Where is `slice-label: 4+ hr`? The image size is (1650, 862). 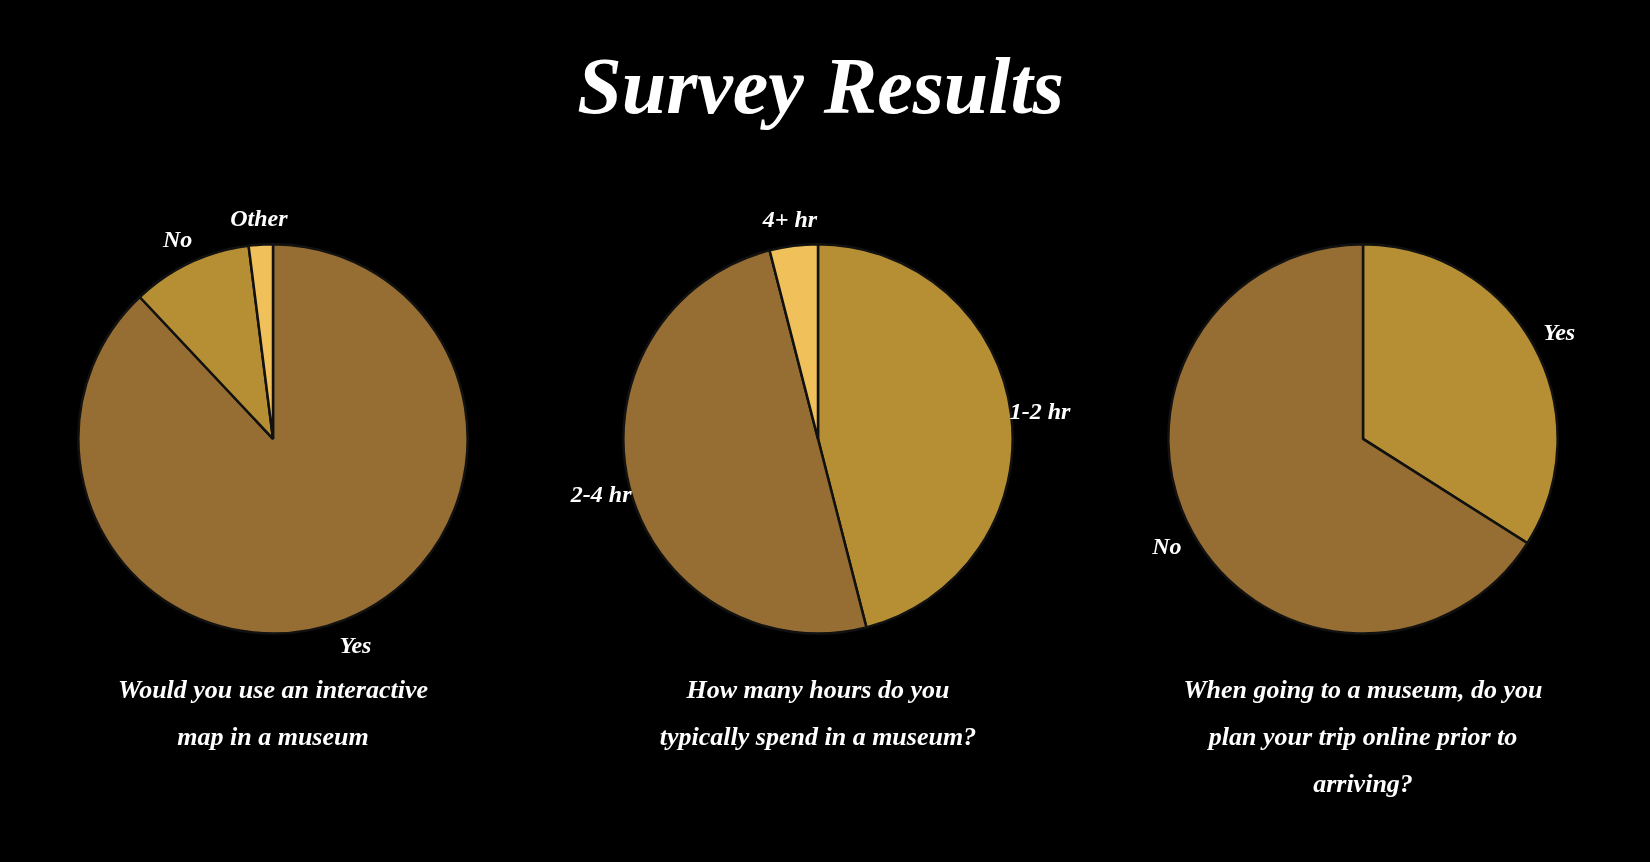 slice-label: 4+ hr is located at coordinates (789, 219).